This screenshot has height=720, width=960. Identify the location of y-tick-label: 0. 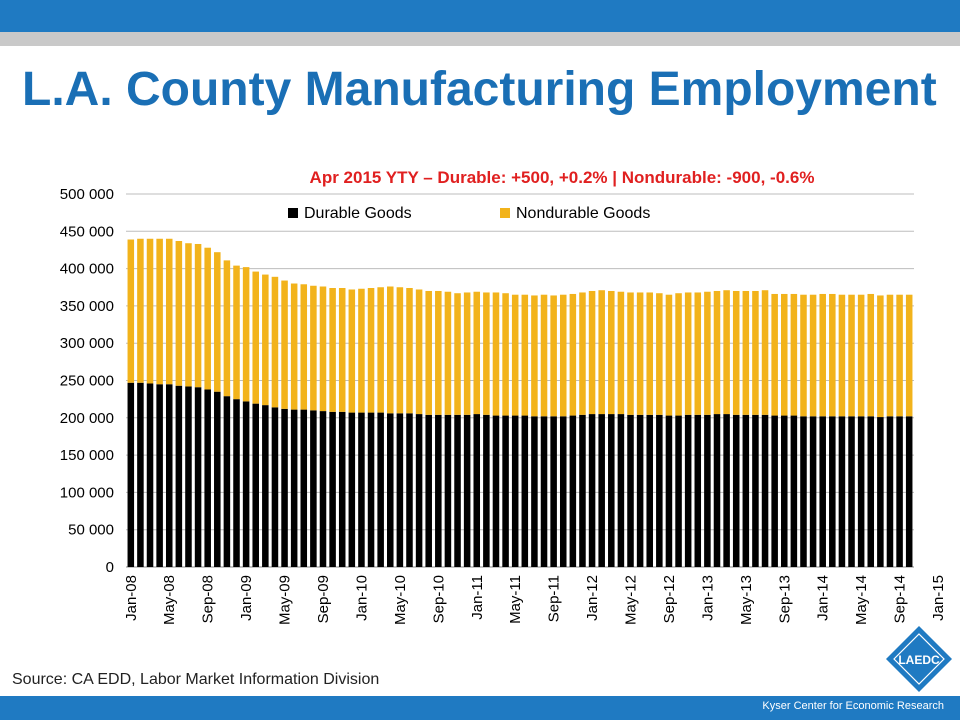
(110, 567).